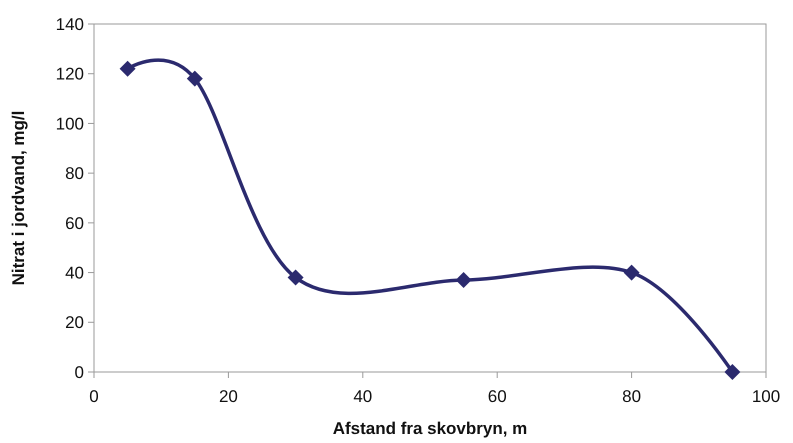 The height and width of the screenshot is (443, 793). Describe the element at coordinates (430, 428) in the screenshot. I see `x-axis-title: Afstand fra skovbryn, m` at that location.